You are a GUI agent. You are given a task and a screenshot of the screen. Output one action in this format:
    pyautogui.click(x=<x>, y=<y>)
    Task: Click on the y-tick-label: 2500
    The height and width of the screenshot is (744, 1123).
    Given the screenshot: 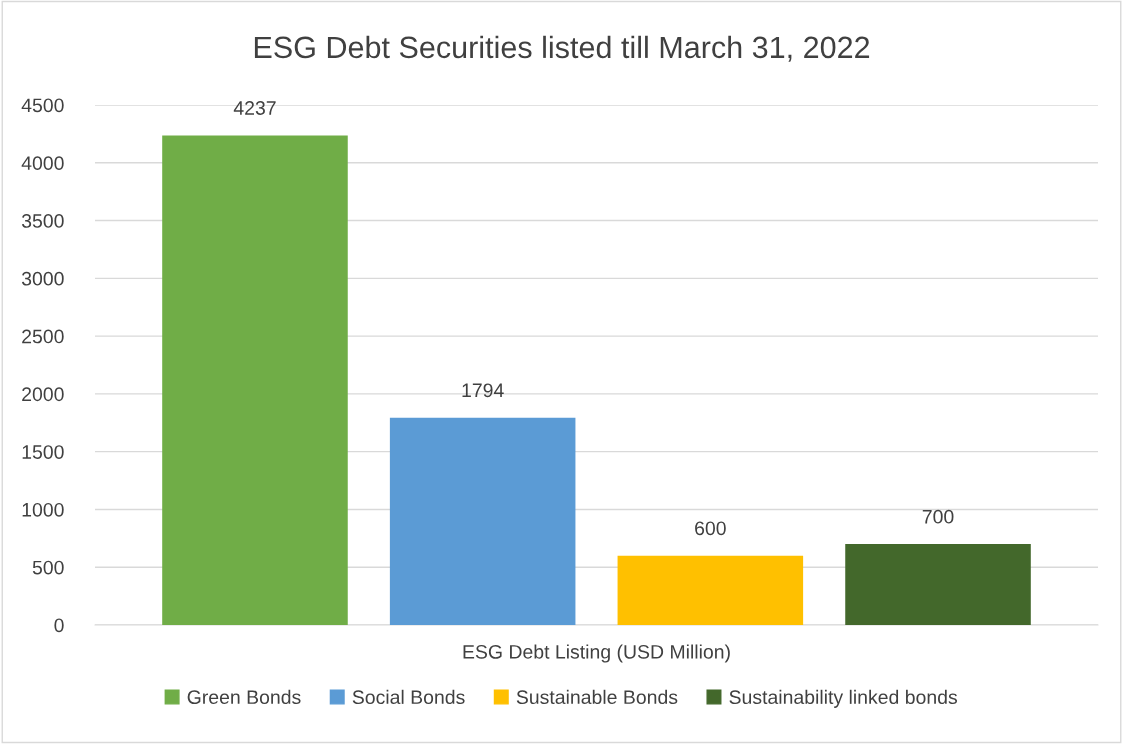 What is the action you would take?
    pyautogui.click(x=43, y=336)
    